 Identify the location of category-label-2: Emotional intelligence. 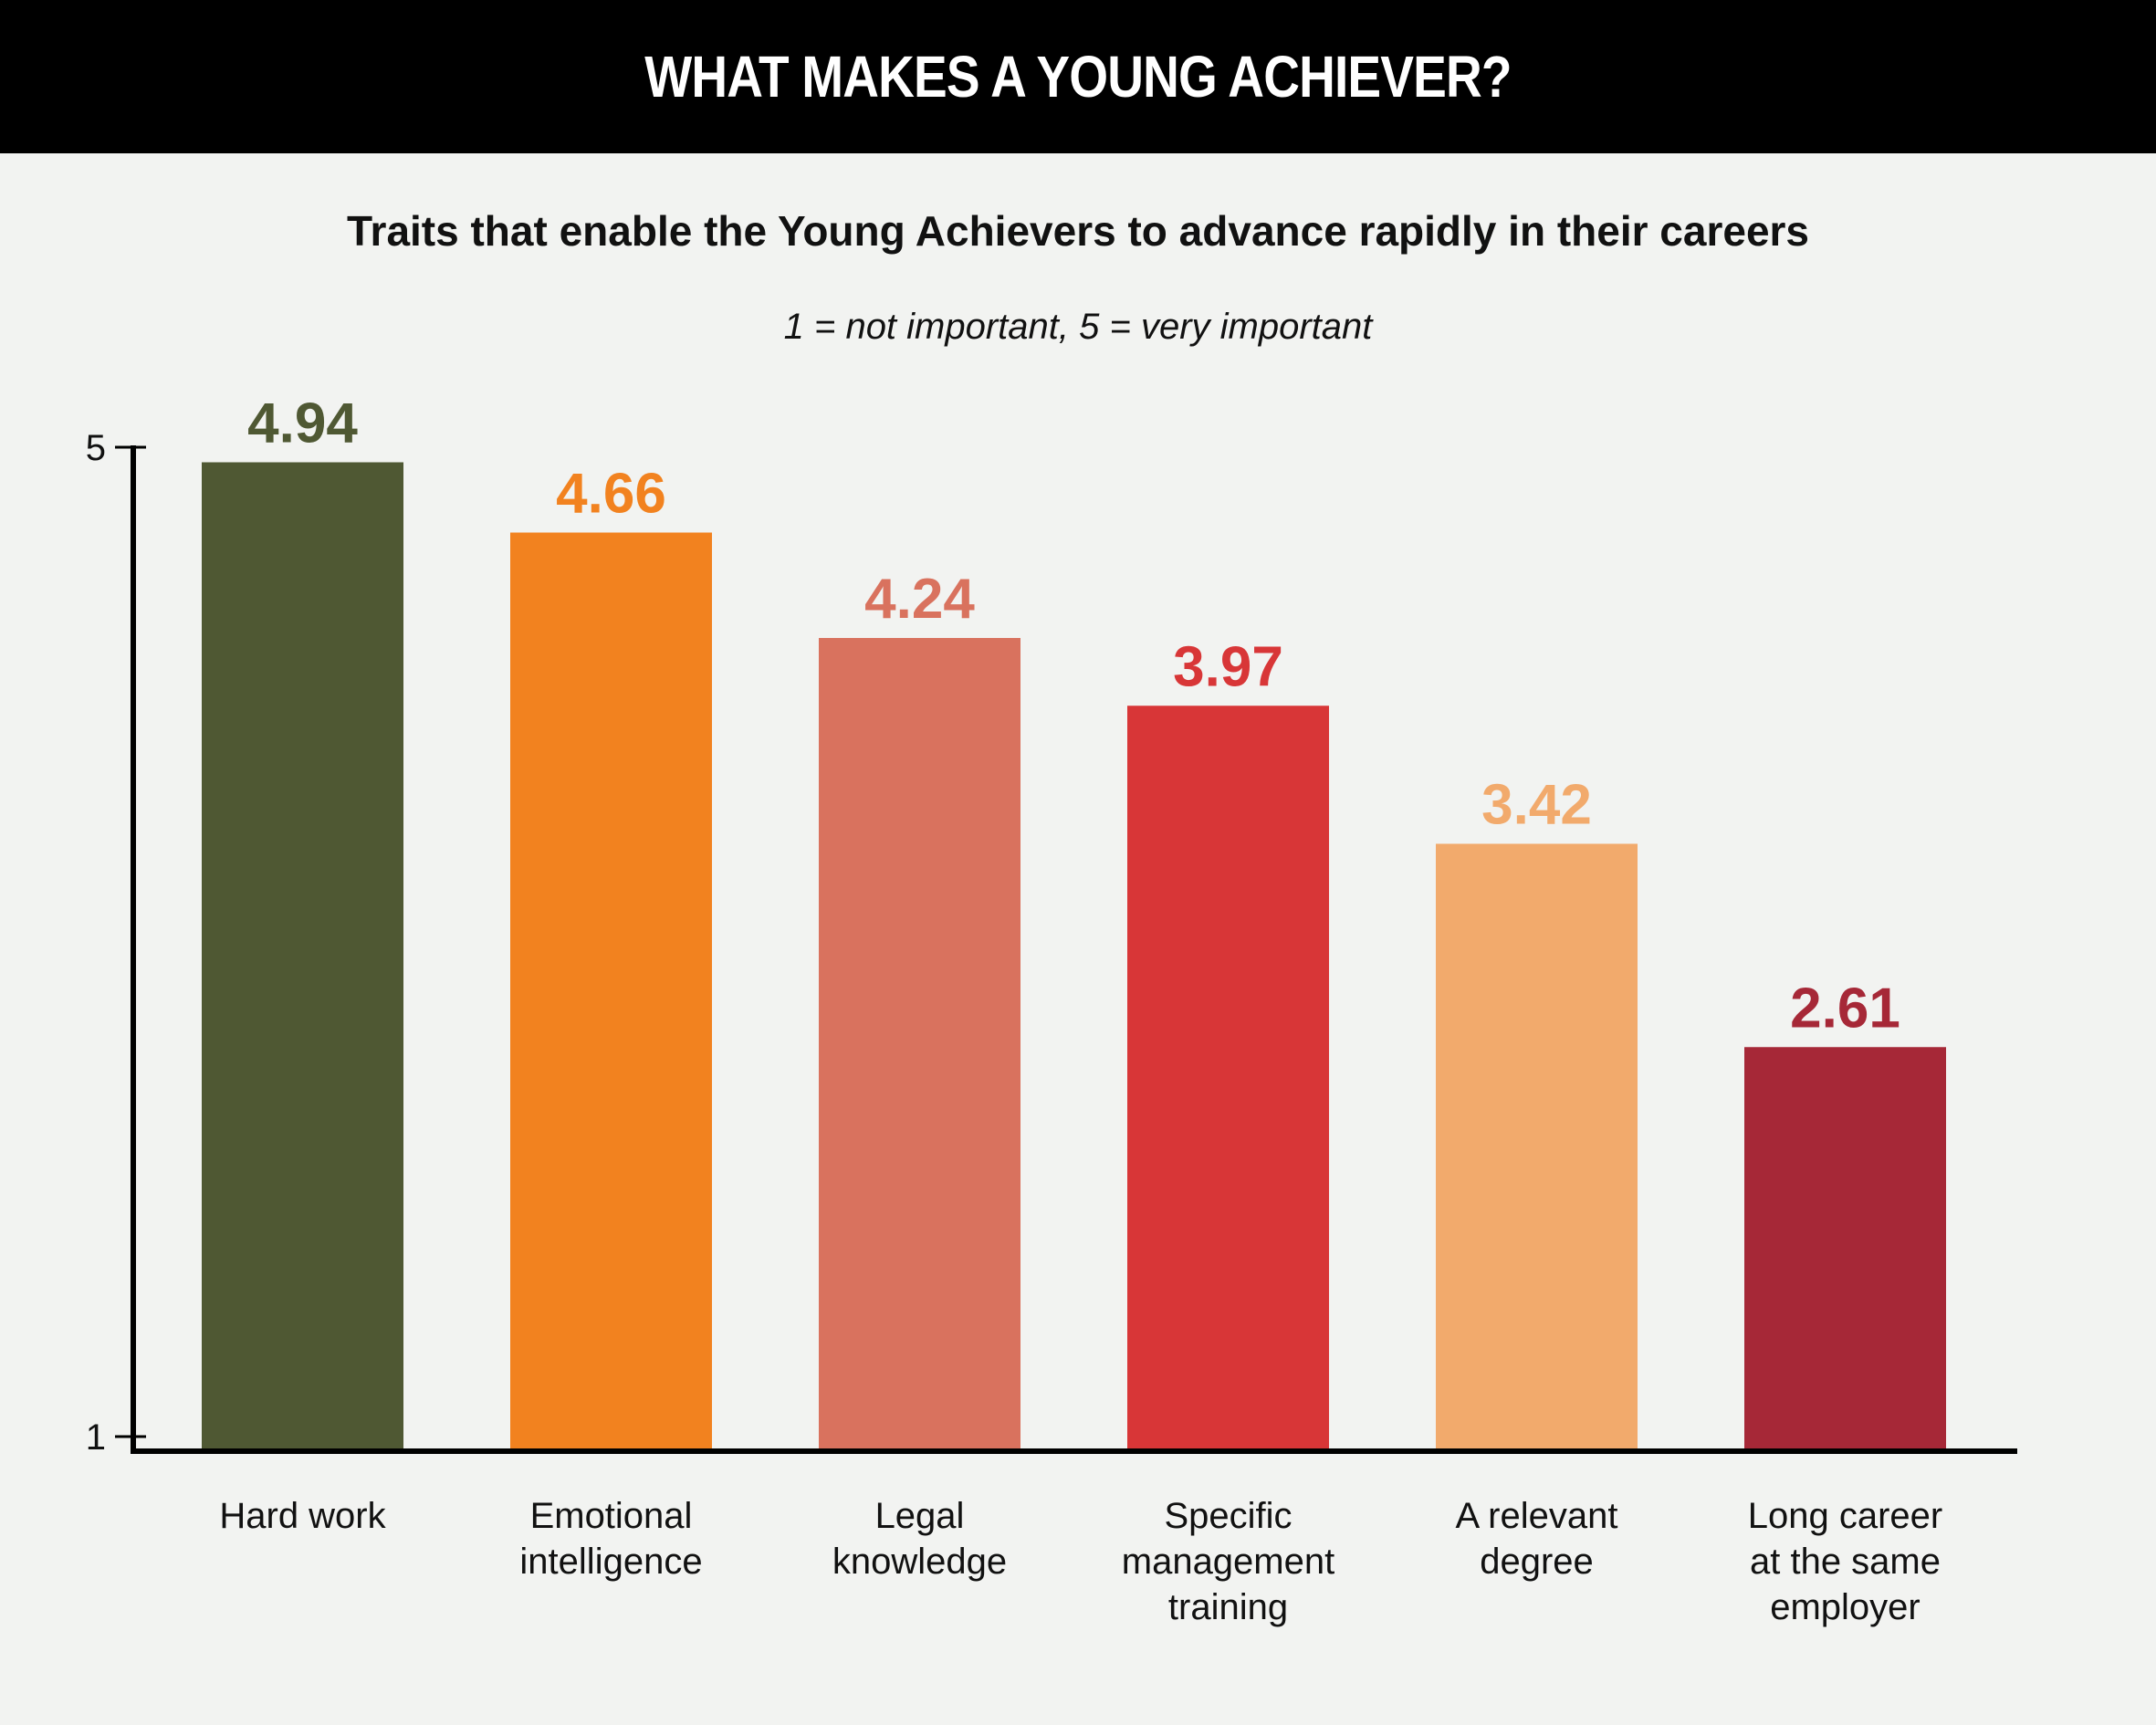
(610, 1539).